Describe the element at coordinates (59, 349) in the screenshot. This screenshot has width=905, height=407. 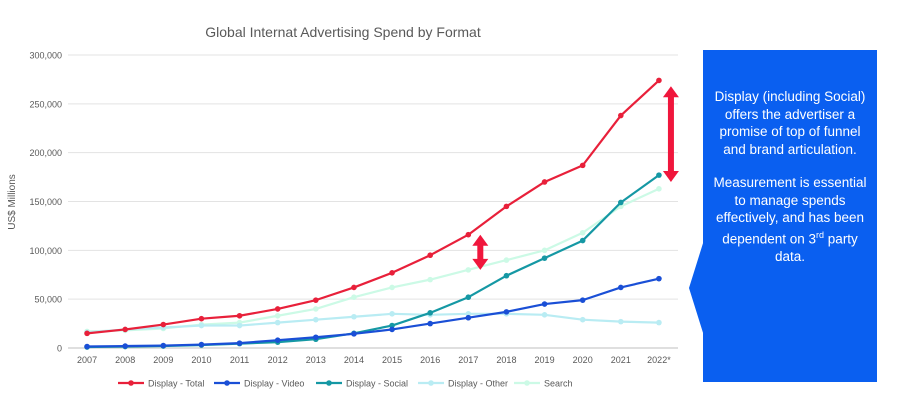
I see `y-tick-label: 0` at that location.